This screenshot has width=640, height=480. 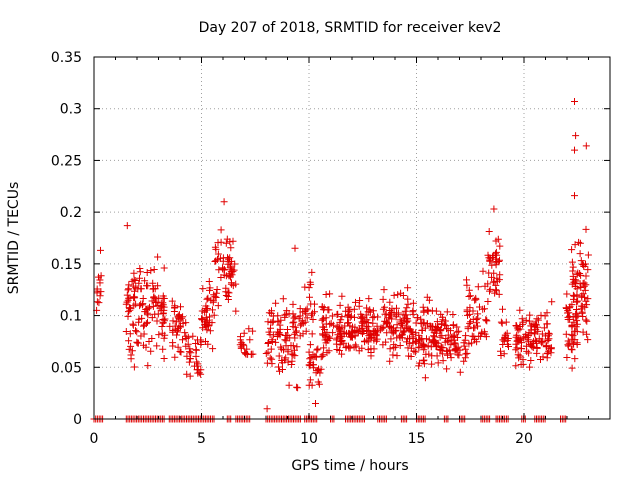 What do you see at coordinates (94, 439) in the screenshot?
I see `x-tick-label: 0` at bounding box center [94, 439].